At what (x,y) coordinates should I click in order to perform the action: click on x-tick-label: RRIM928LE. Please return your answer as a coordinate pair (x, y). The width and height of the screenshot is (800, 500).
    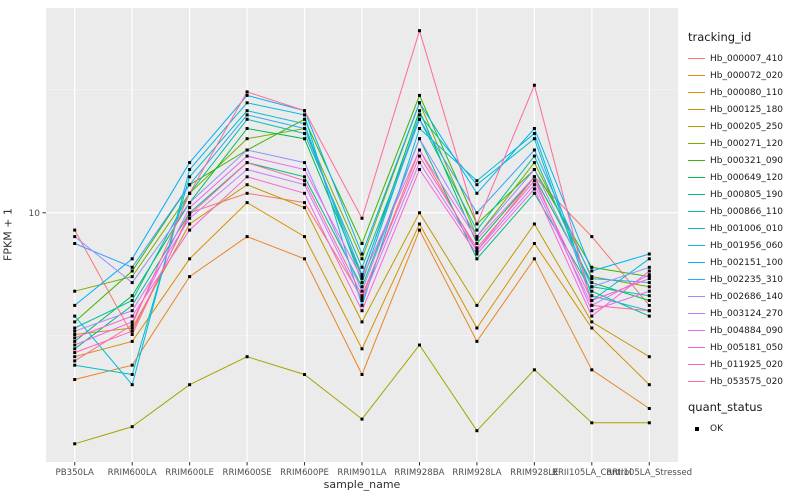
    Looking at the image, I should click on (534, 473).